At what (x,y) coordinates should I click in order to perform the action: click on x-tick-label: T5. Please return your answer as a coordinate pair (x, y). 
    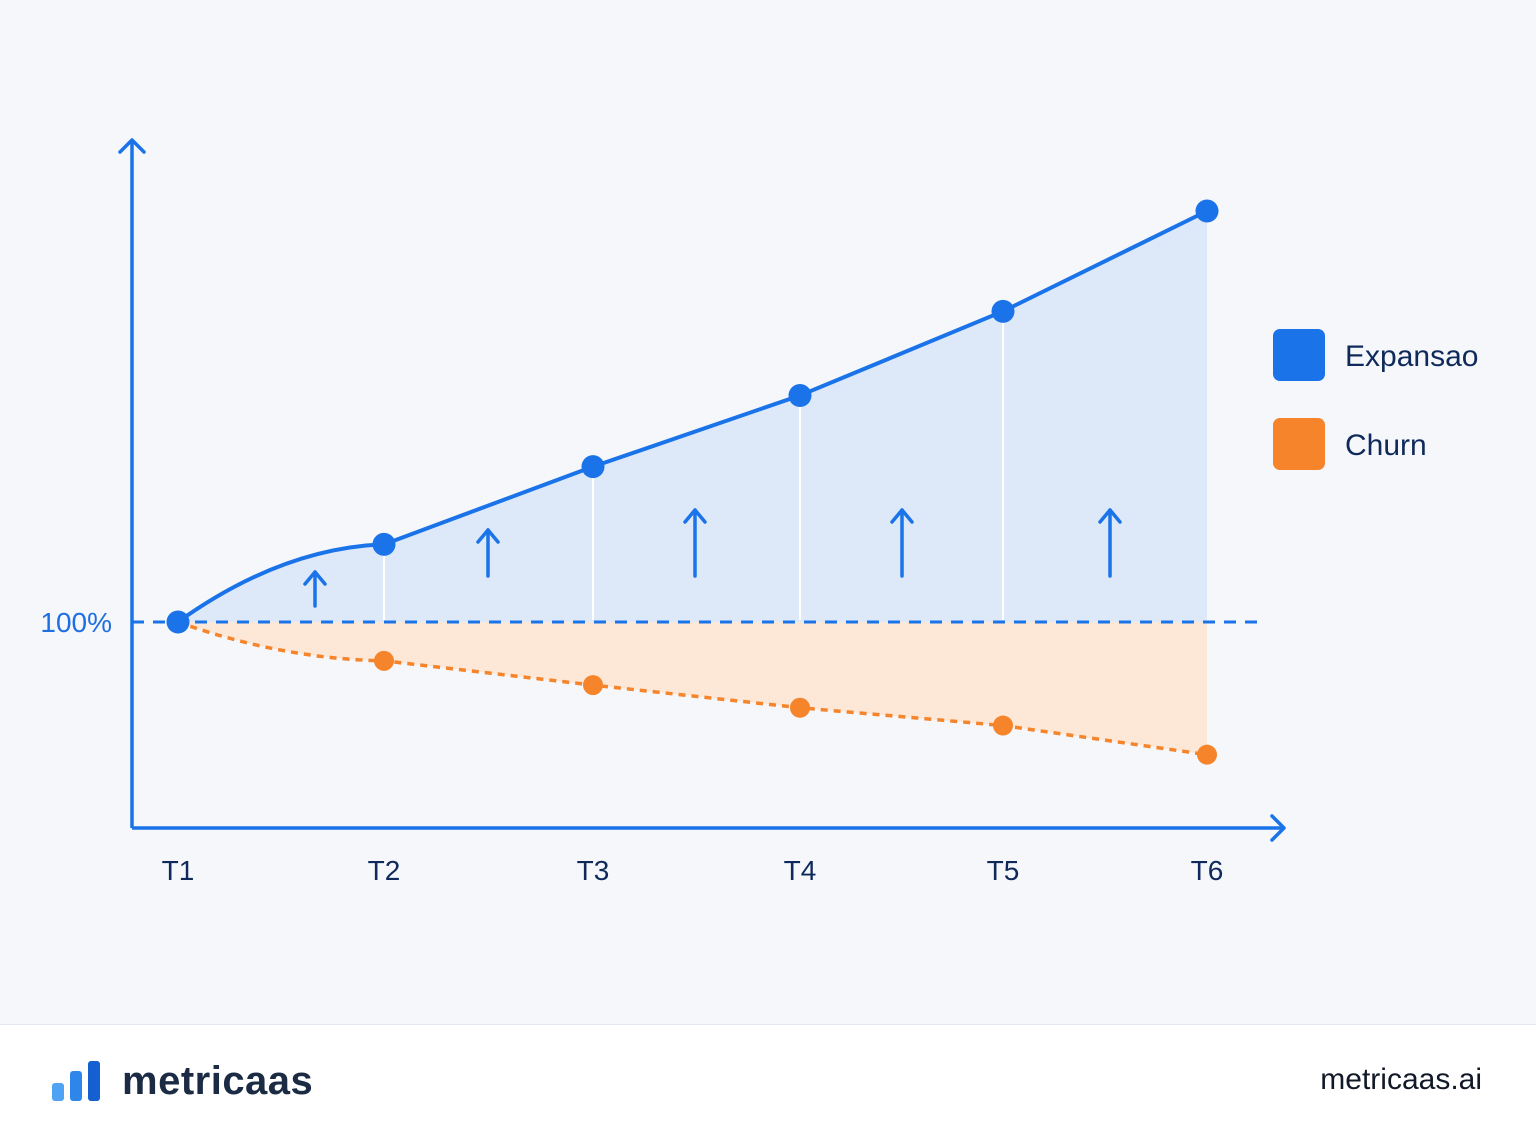
    Looking at the image, I should click on (1003, 870).